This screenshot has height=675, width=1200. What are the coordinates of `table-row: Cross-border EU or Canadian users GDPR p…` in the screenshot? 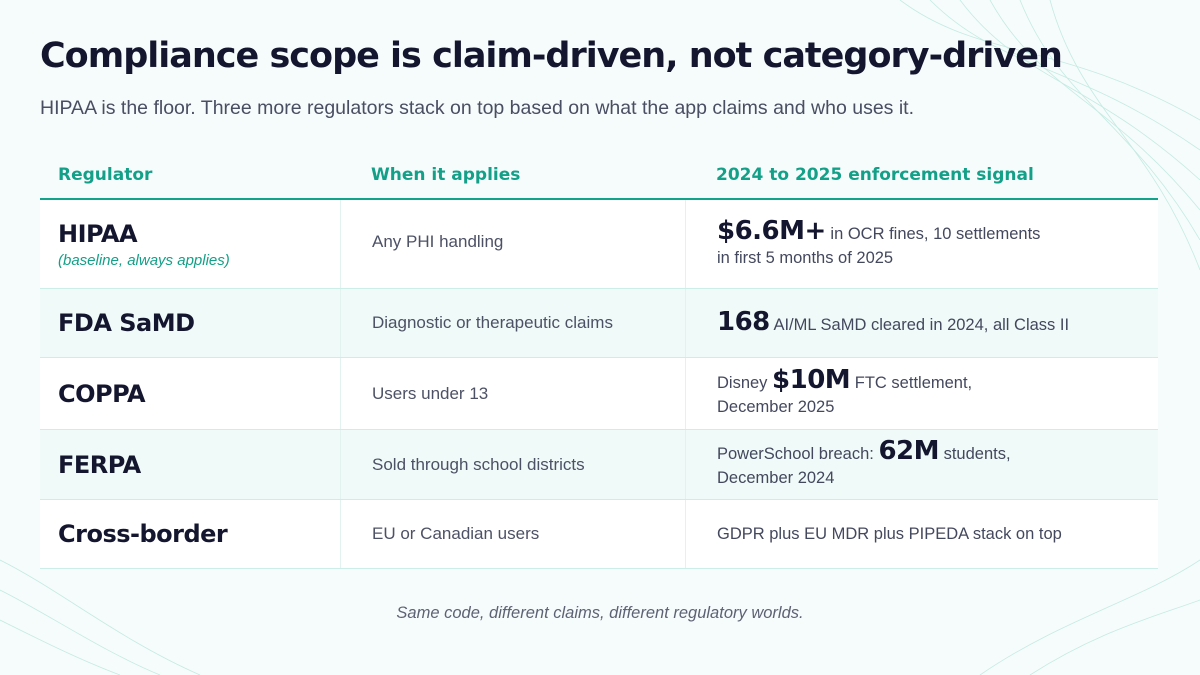 It's located at (599, 534).